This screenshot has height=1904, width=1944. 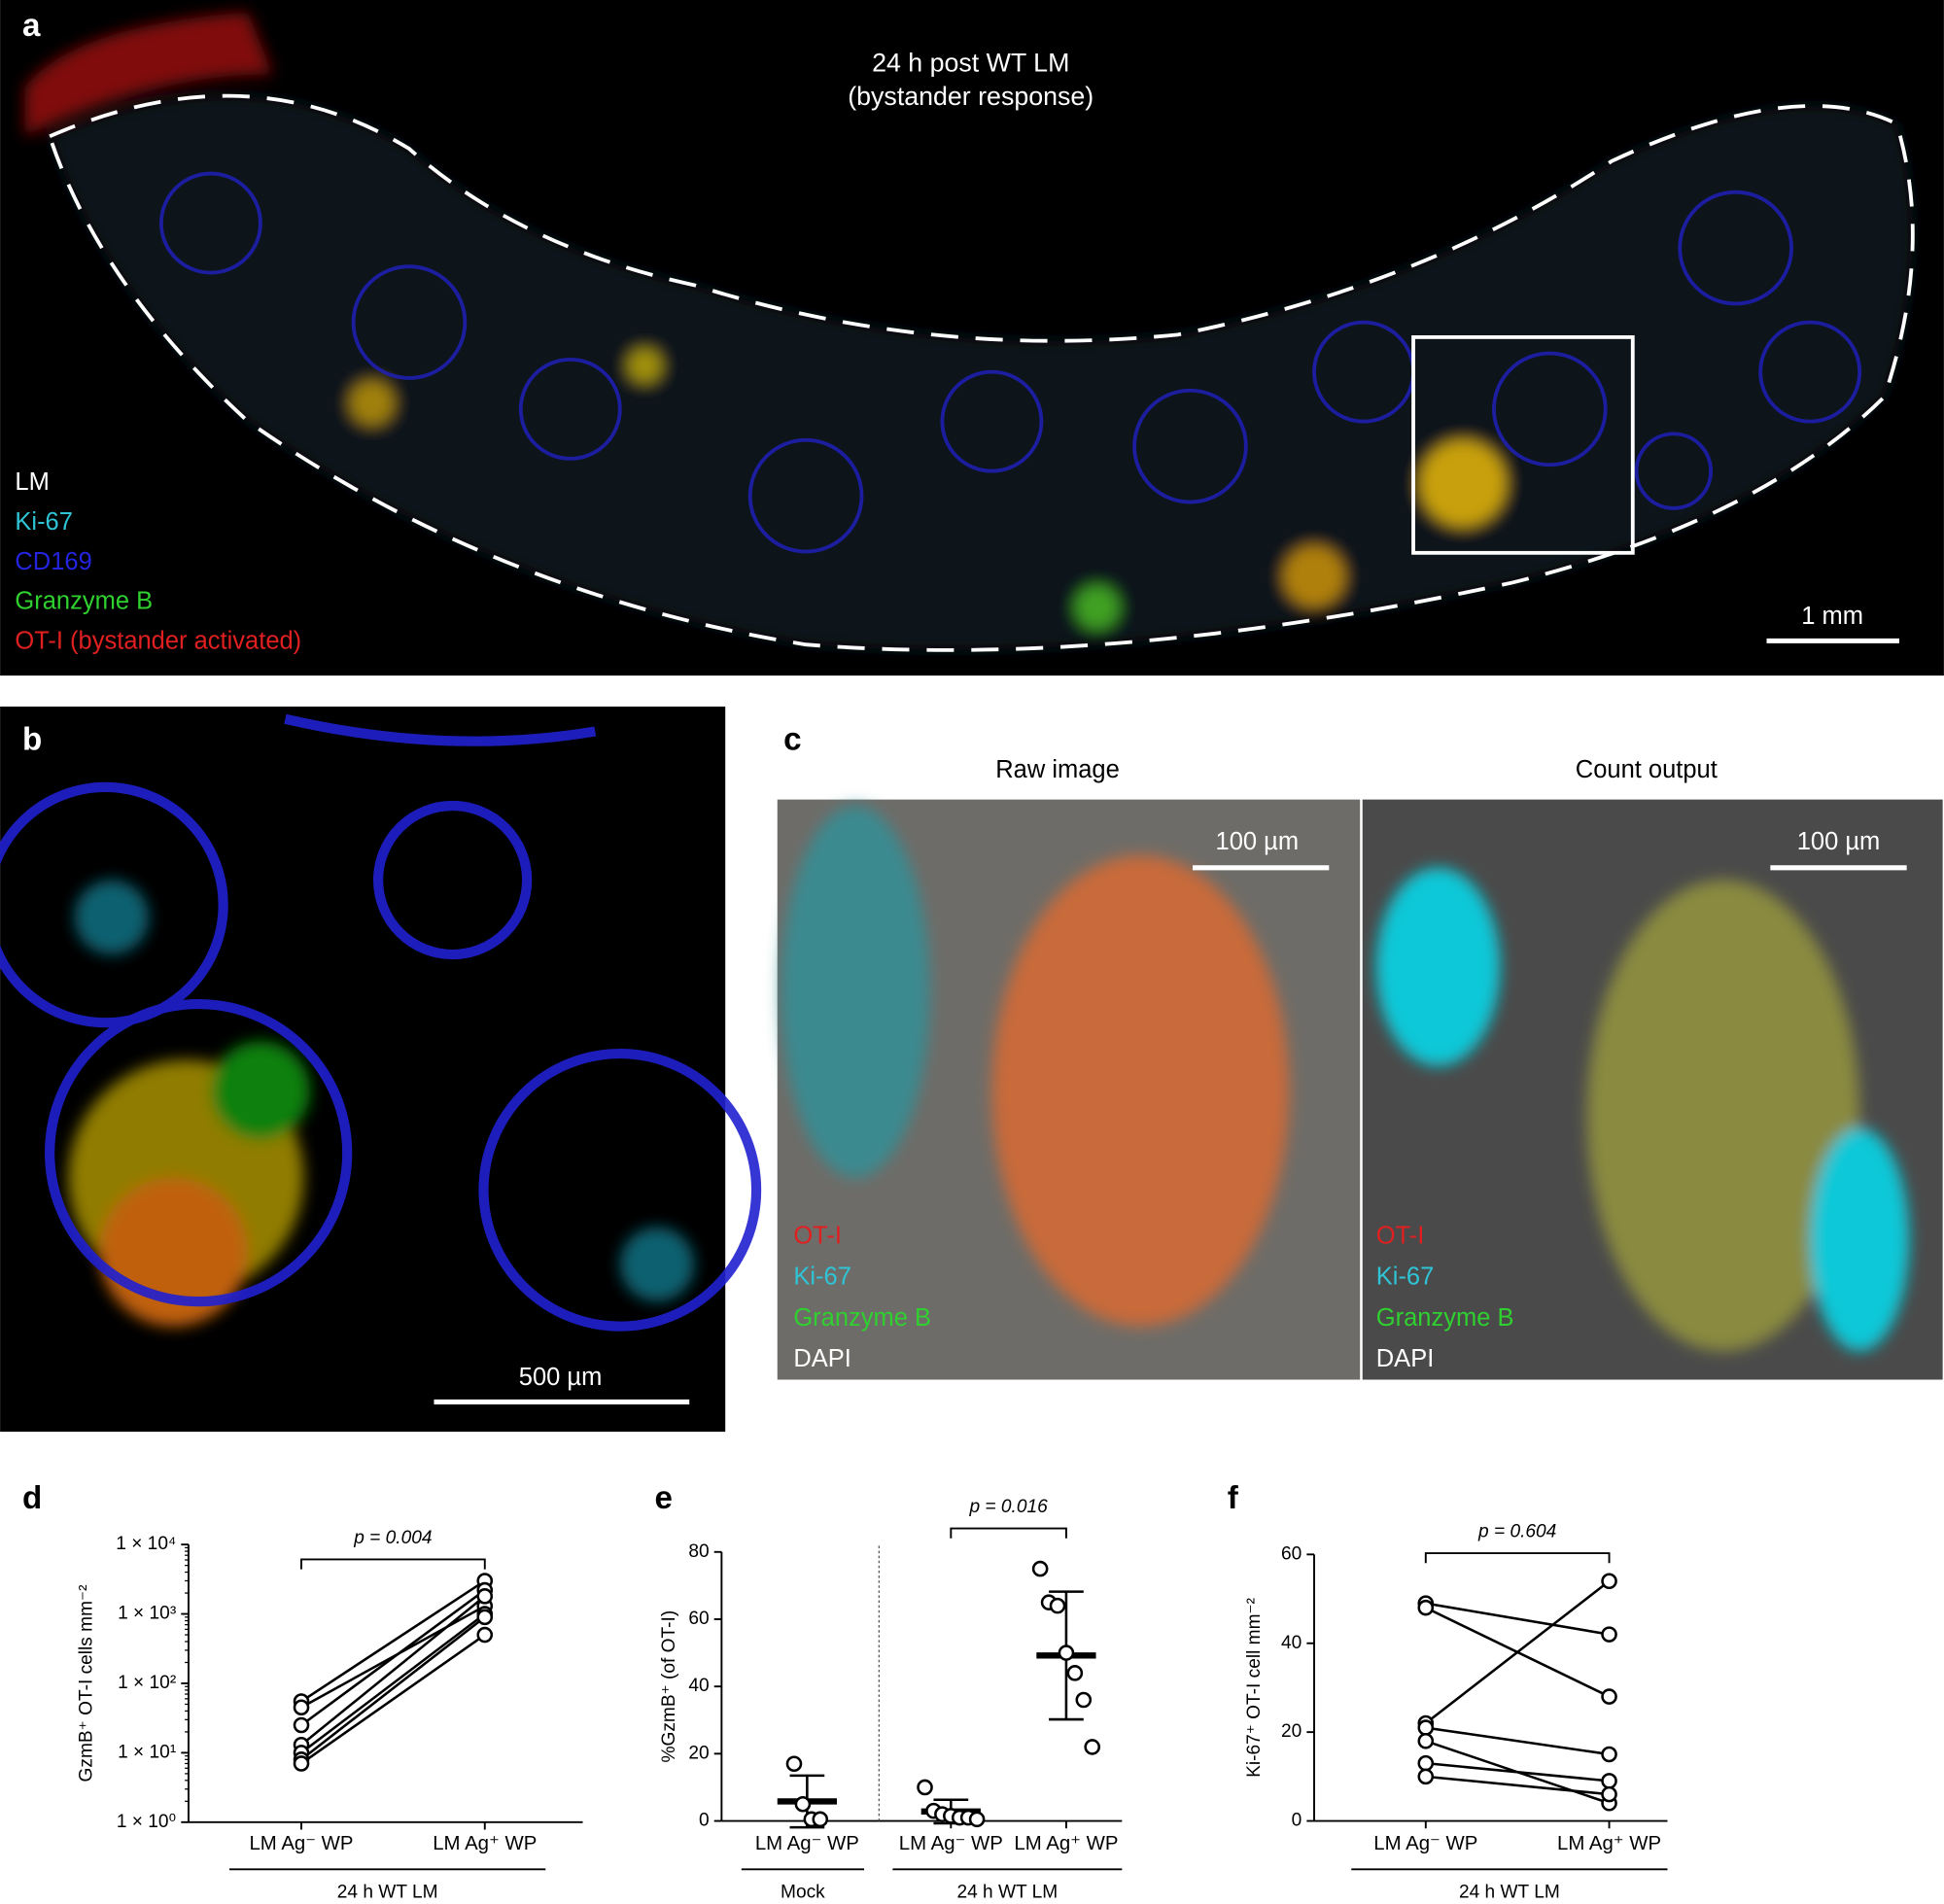 I want to click on panel-label: c, so click(x=792, y=739).